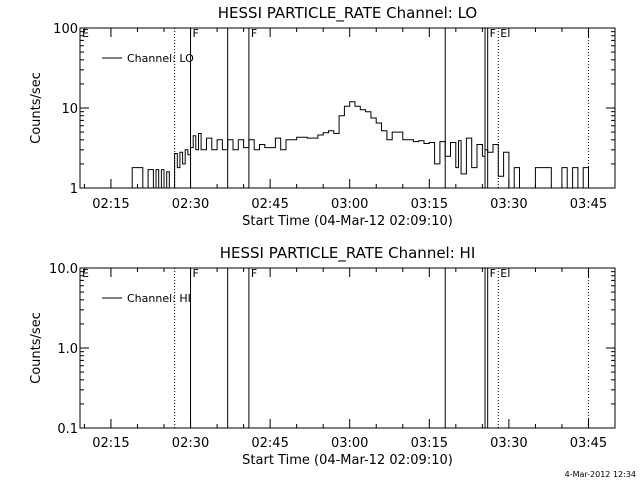 This screenshot has height=480, width=640. I want to click on y-tick-label: 10, so click(69, 109).